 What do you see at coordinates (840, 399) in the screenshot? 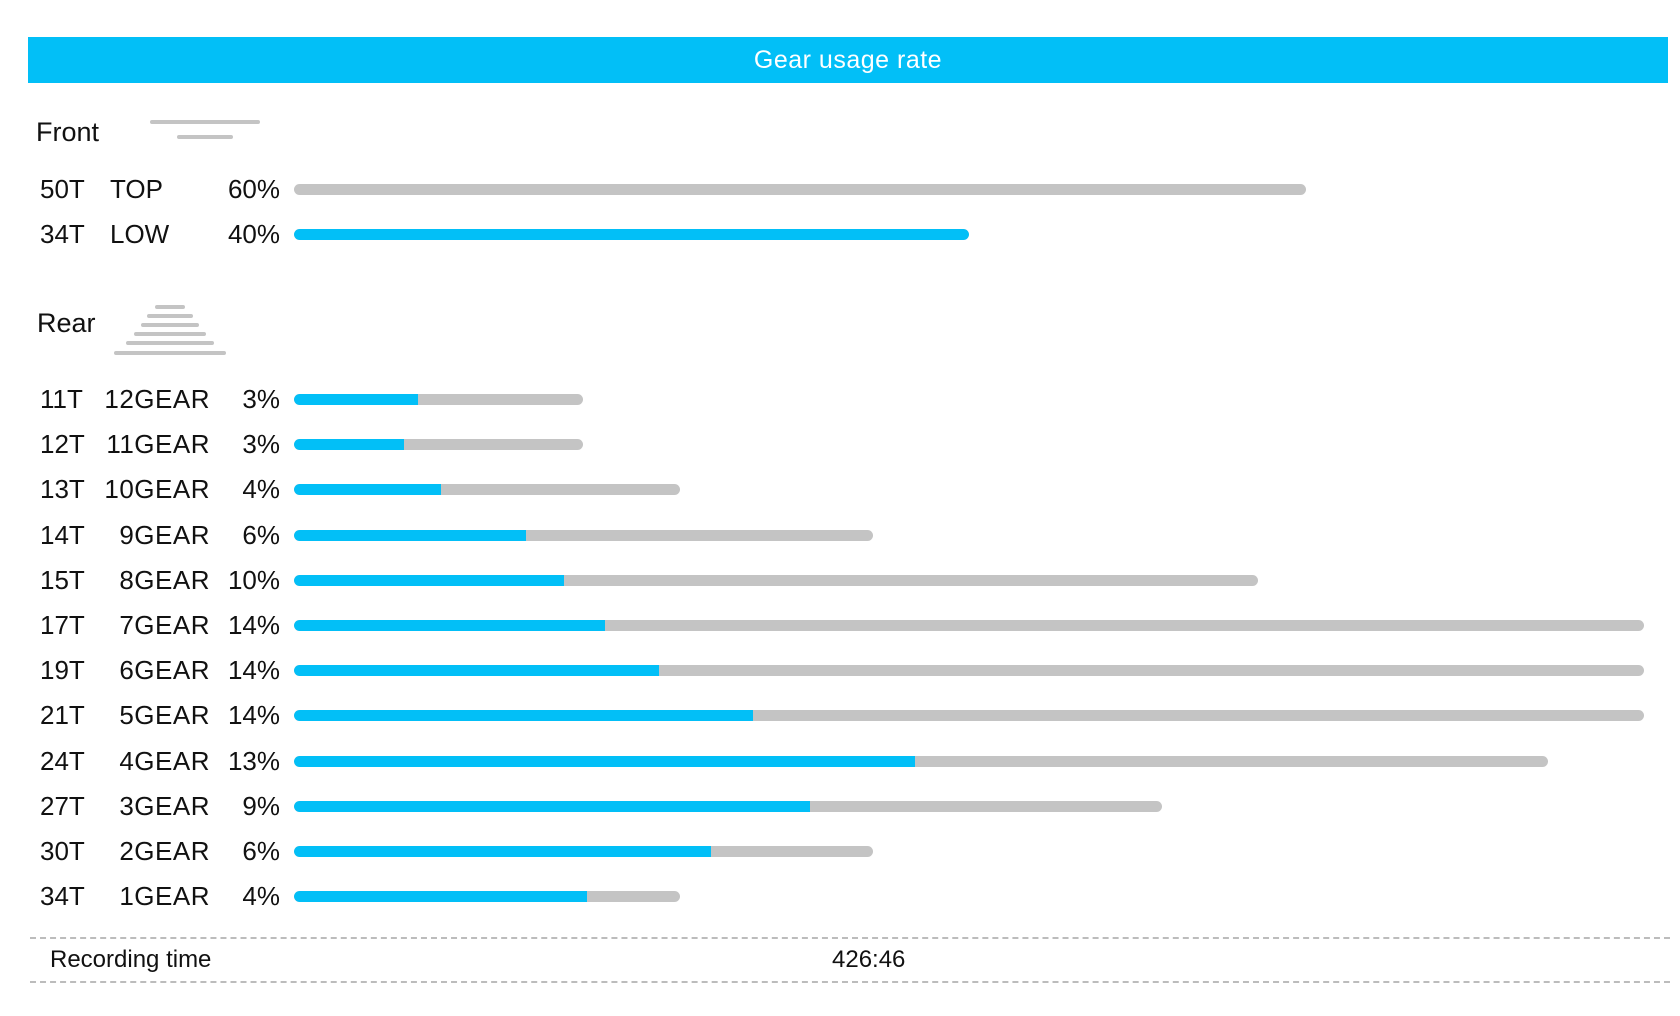
I see `rear-gear-row: 11T 12GEAR 3%` at bounding box center [840, 399].